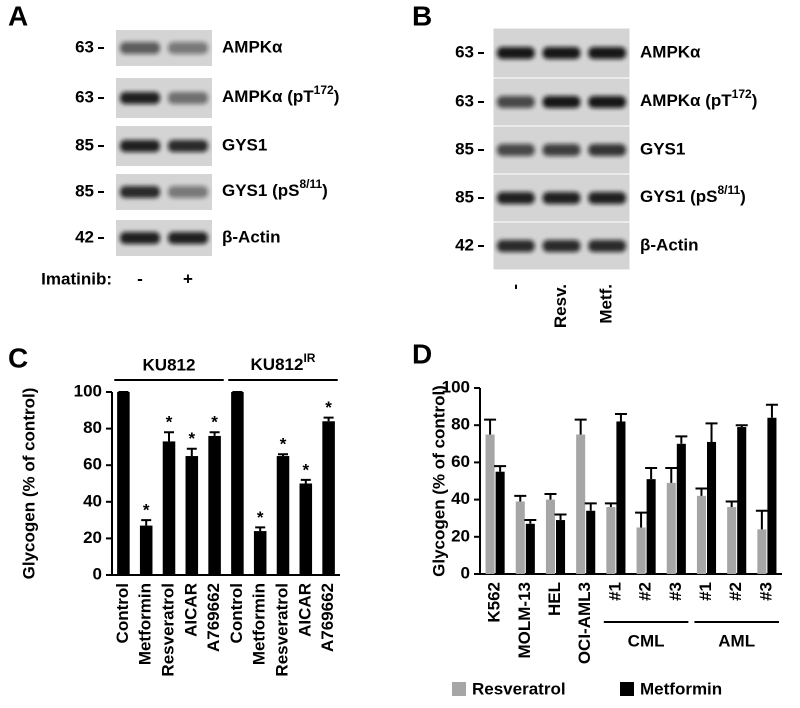  I want to click on legend-swatch, so click(627, 689).